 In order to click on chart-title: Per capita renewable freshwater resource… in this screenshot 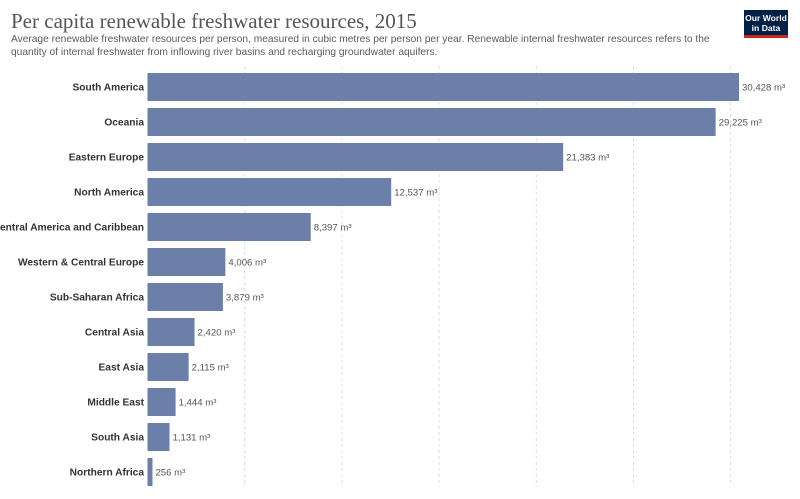, I will do `click(214, 21)`.